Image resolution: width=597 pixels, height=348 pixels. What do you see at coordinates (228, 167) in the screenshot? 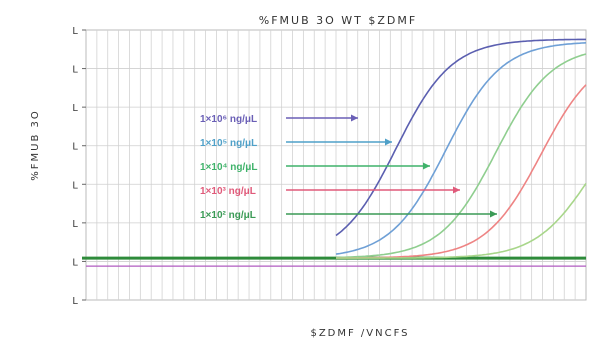
I see `legend-label-3: 1×10⁴ ng/μL` at bounding box center [228, 167].